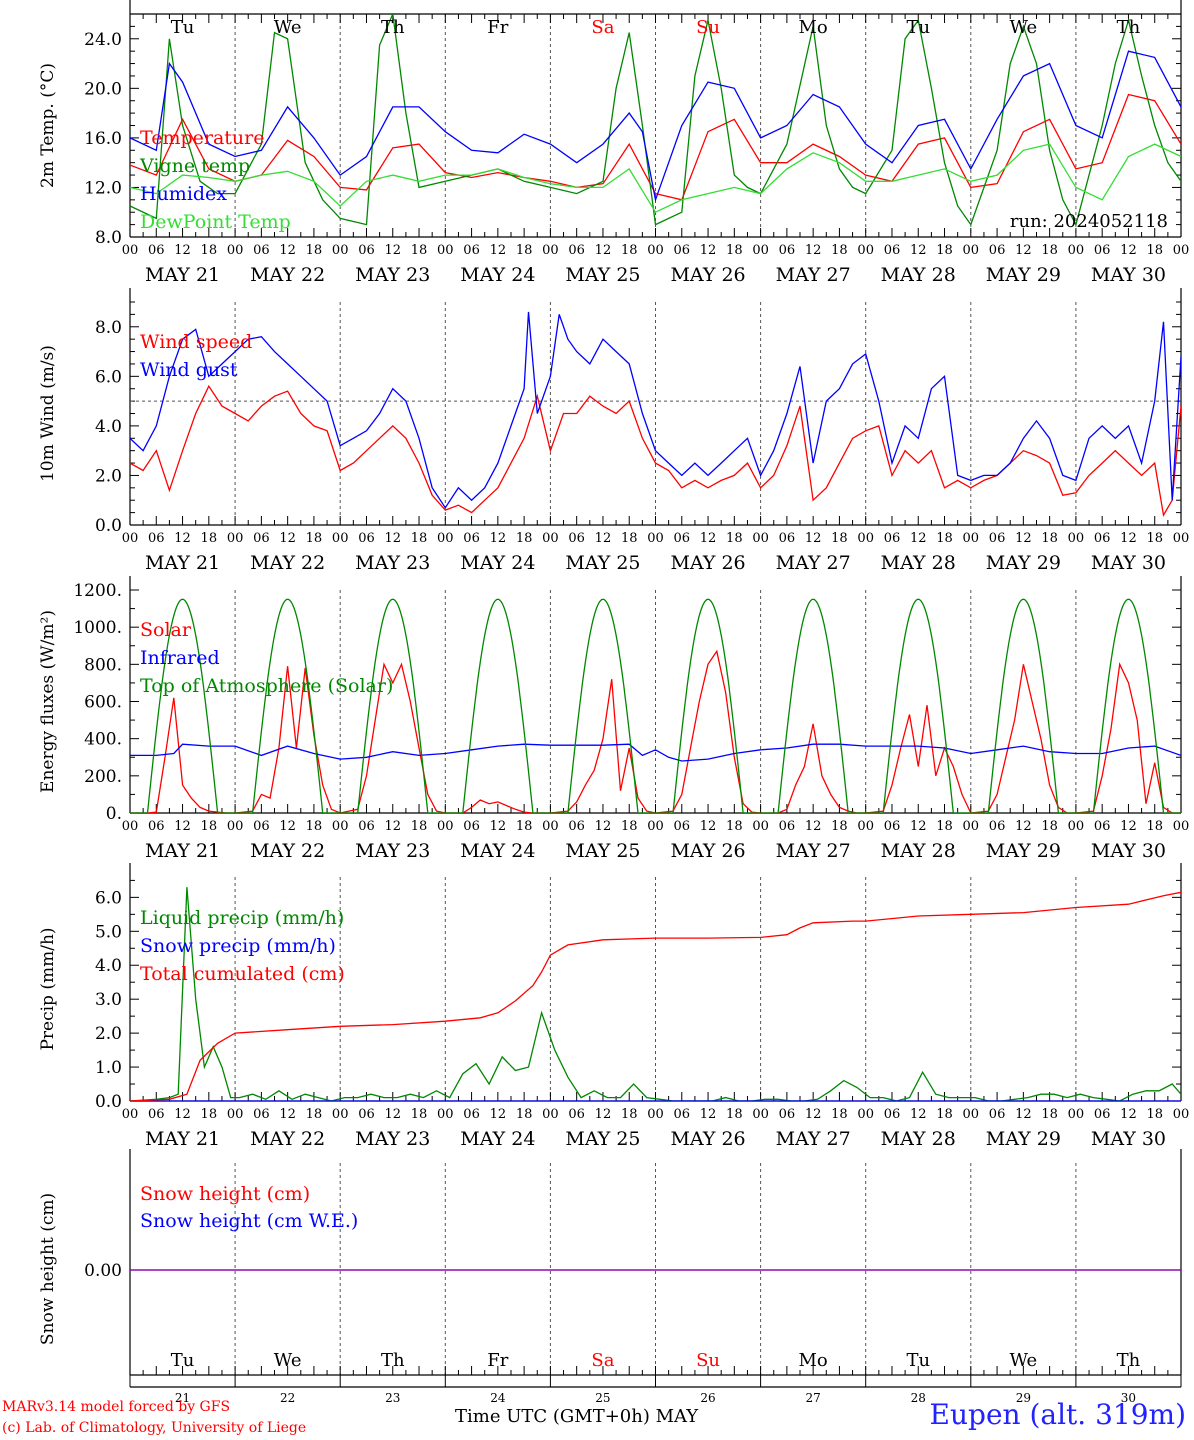 Image resolution: width=1194 pixels, height=1440 pixels. I want to click on y-tick-label: 1200., so click(97, 591).